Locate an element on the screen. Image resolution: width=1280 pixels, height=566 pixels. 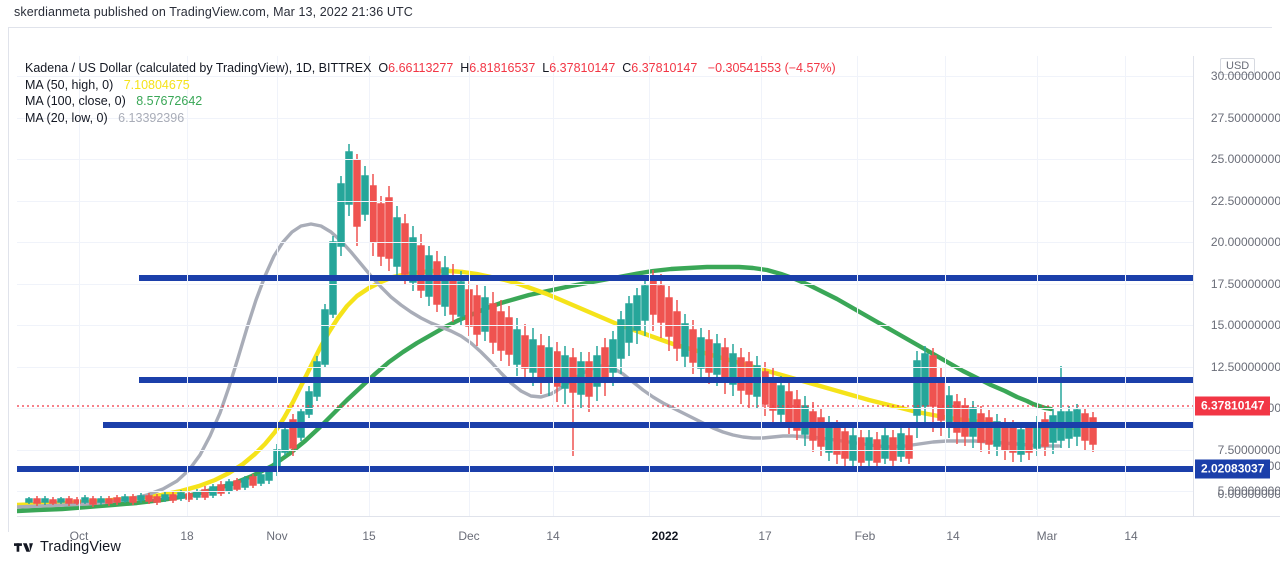
tradingview-brand: TradingView is located at coordinates (67, 547).